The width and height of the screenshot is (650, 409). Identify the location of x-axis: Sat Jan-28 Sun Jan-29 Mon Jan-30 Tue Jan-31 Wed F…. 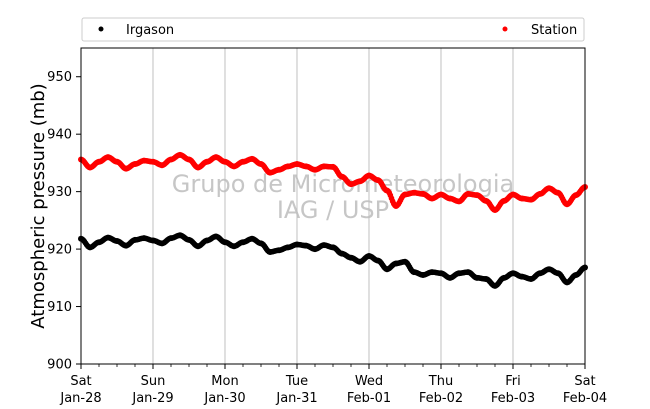
(333, 385).